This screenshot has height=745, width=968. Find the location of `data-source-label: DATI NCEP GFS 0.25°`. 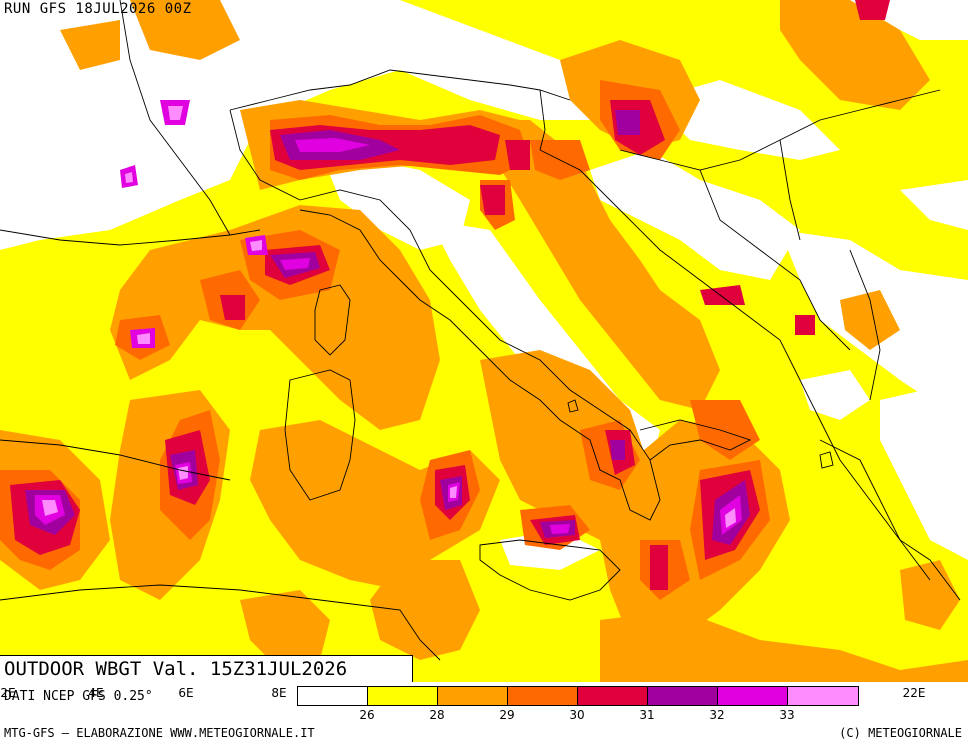

data-source-label: DATI NCEP GFS 0.25° is located at coordinates (78, 696).